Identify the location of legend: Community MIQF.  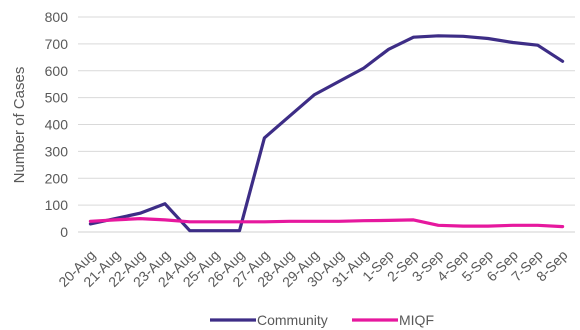
(322, 320).